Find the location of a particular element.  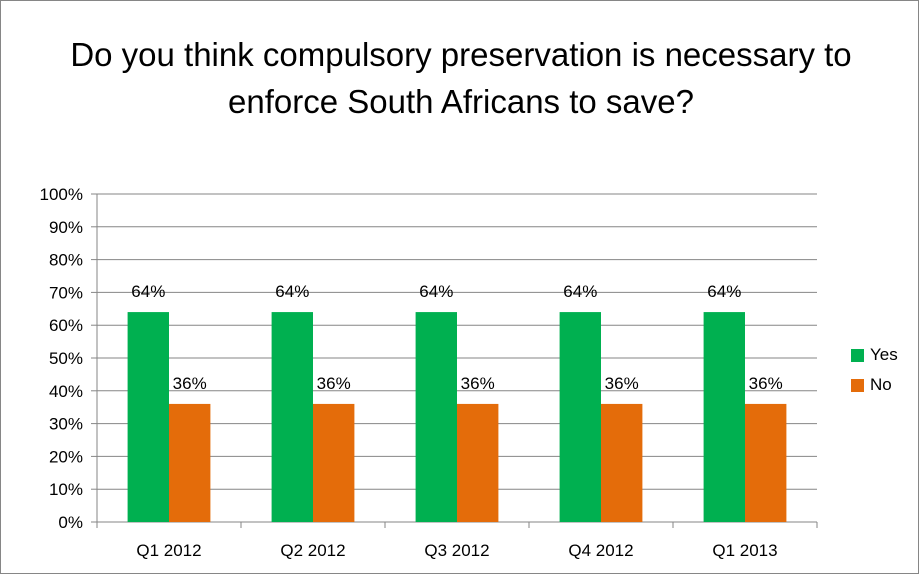

x-tick-label: Q4 2012 is located at coordinates (600, 550).